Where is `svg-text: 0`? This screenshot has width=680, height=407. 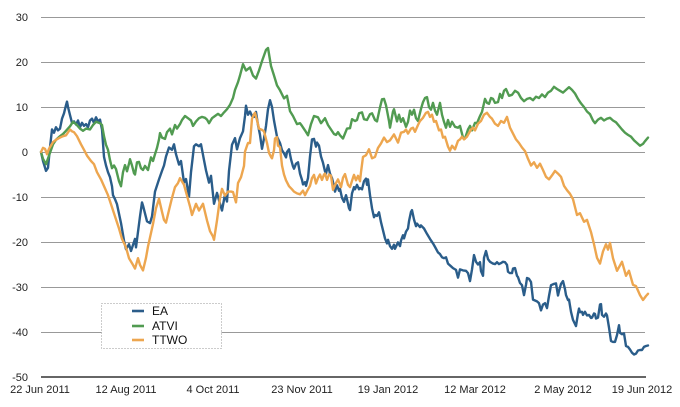
svg-text: 0 is located at coordinates (25, 153).